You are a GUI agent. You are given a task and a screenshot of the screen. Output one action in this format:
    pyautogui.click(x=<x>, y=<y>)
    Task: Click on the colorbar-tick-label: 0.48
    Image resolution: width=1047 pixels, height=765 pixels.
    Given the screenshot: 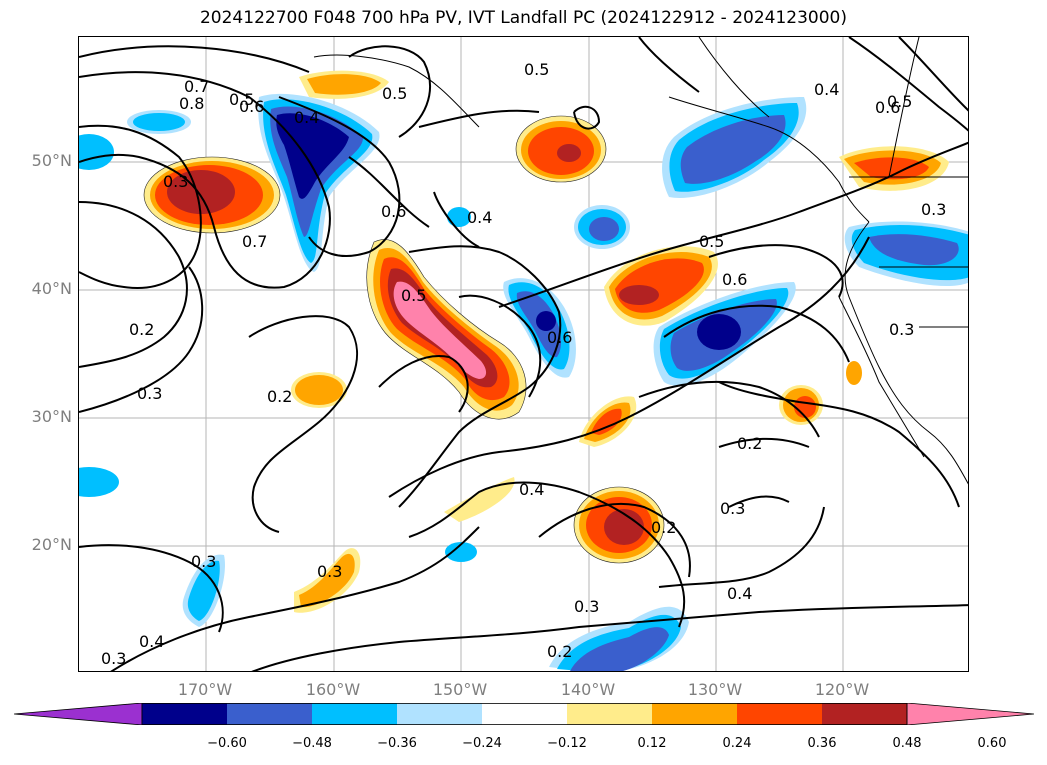 What is the action you would take?
    pyautogui.click(x=907, y=743)
    